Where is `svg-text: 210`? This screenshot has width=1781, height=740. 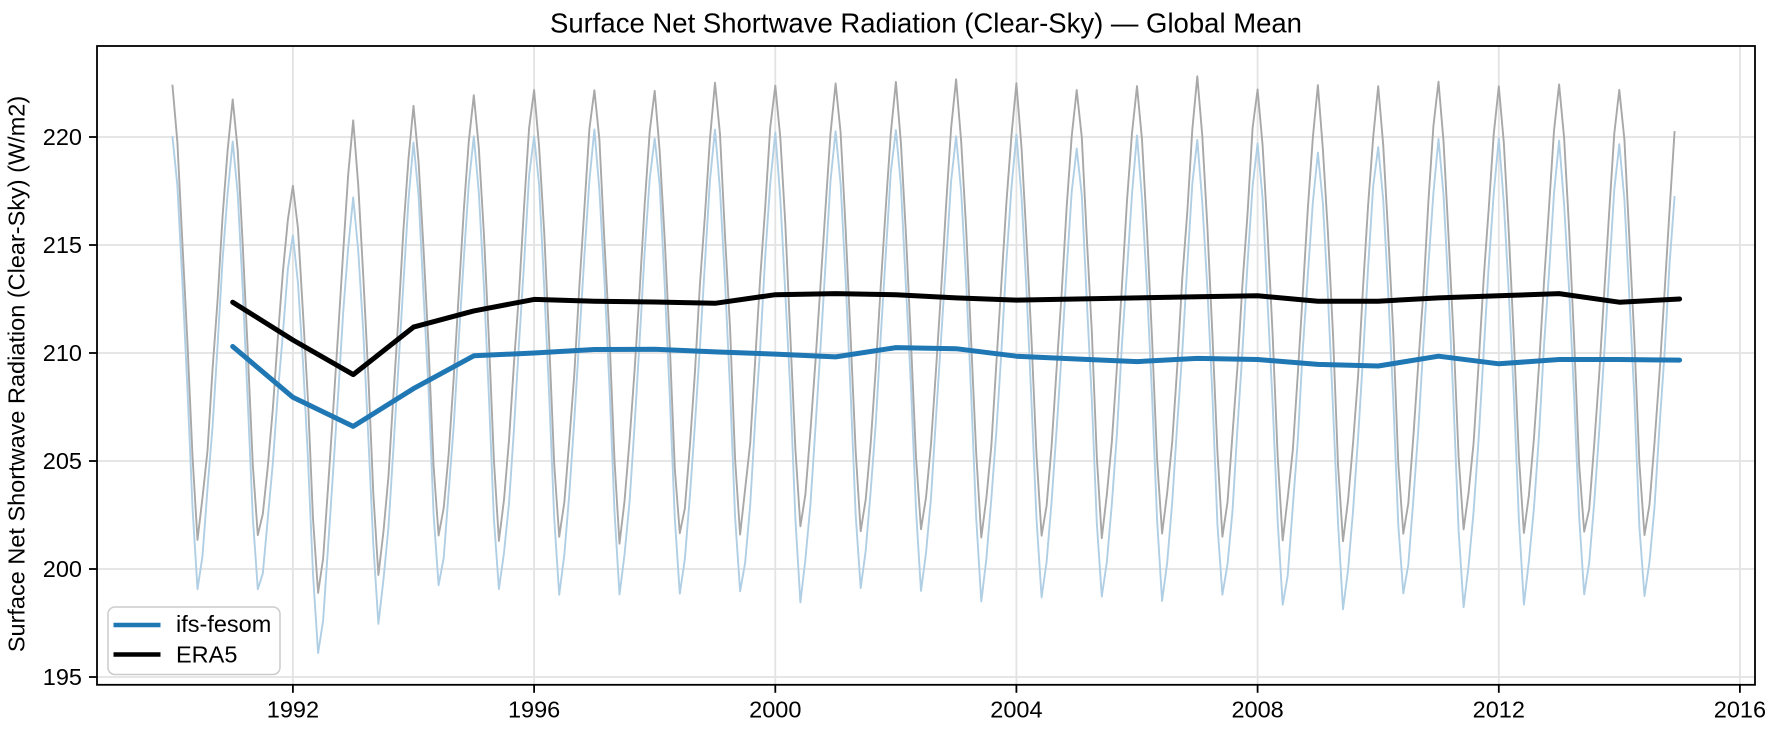 svg-text: 210 is located at coordinates (62, 353).